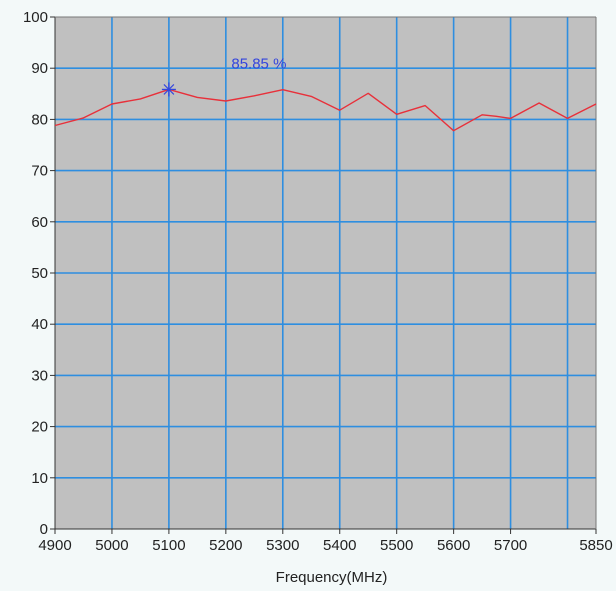  I want to click on x-tick-label: 5700, so click(510, 545).